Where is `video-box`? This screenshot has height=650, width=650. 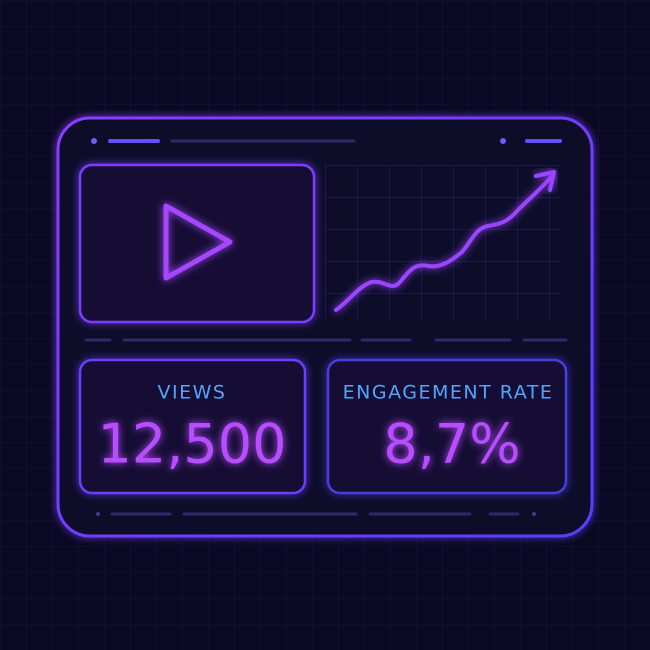 video-box is located at coordinates (197, 243).